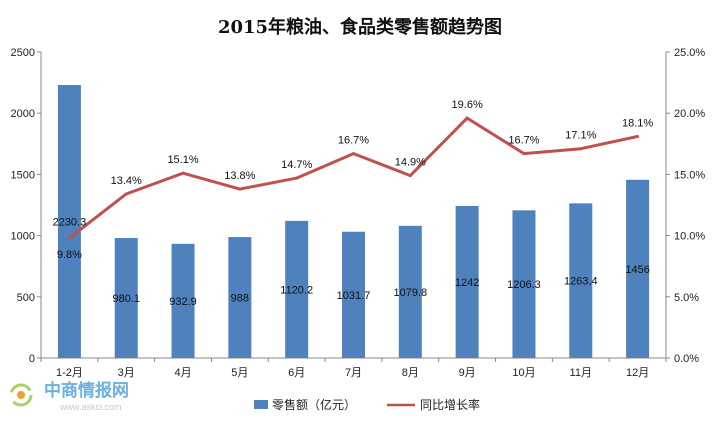 Image resolution: width=720 pixels, height=422 pixels. What do you see at coordinates (637, 123) in the screenshot?
I see `line-value-label: 18.1%` at bounding box center [637, 123].